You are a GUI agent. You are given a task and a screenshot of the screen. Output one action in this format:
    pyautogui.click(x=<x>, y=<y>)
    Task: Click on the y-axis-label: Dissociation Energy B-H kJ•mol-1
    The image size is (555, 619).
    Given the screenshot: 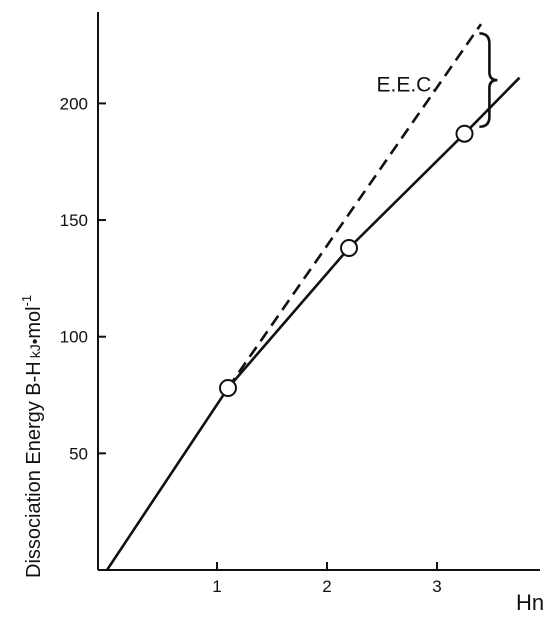 What is the action you would take?
    pyautogui.click(x=32, y=436)
    